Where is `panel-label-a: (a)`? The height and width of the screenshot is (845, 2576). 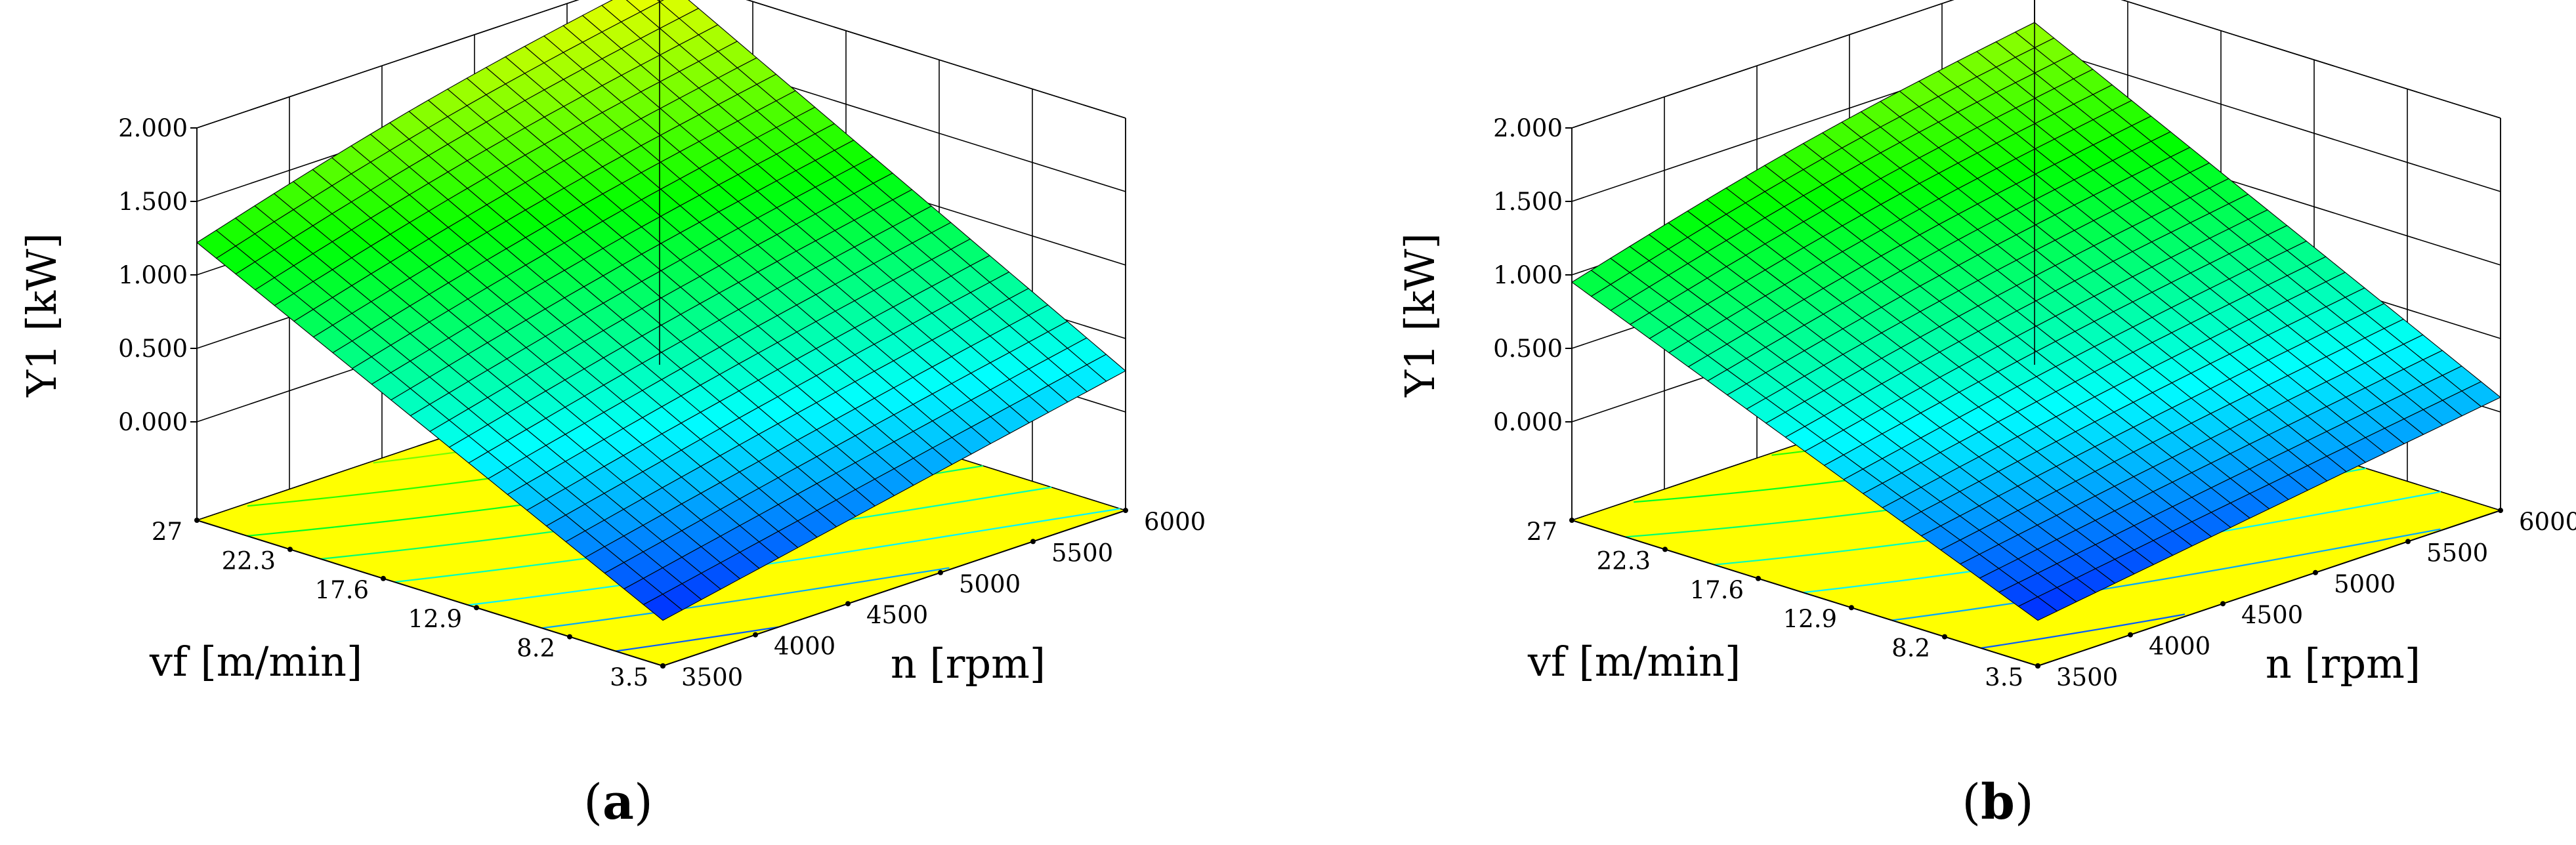
panel-label-a: (a) is located at coordinates (618, 802).